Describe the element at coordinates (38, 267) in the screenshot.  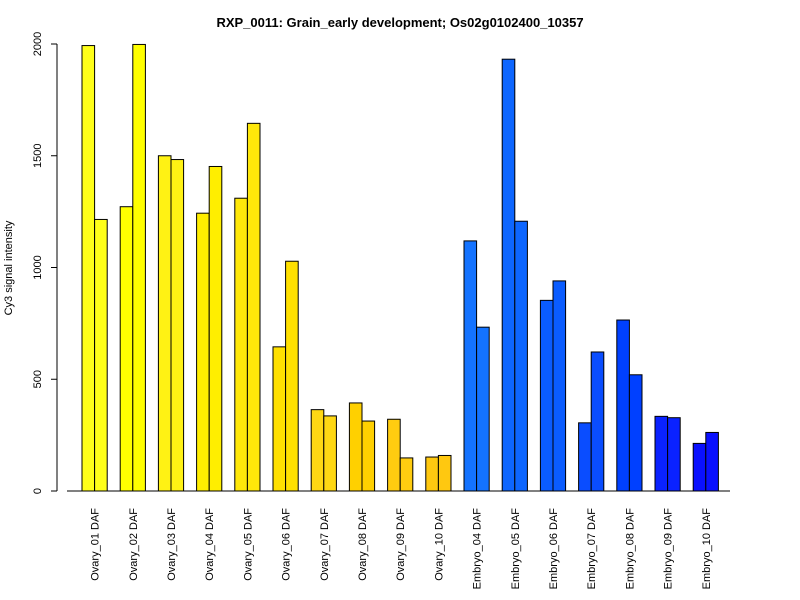
I see `y-tick-label: 1000` at that location.